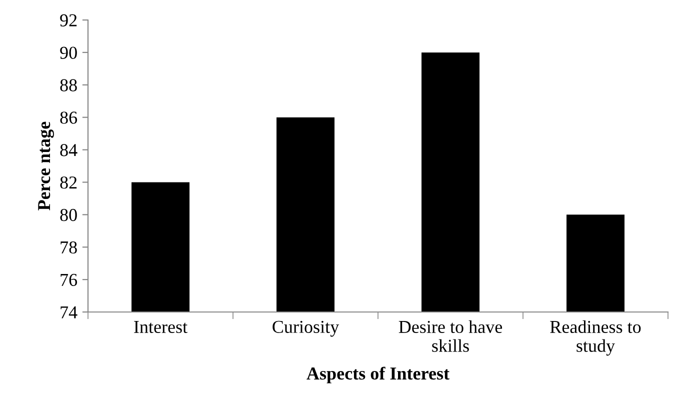 The image size is (673, 407). Describe the element at coordinates (69, 150) in the screenshot. I see `y-tick-label: 84` at that location.